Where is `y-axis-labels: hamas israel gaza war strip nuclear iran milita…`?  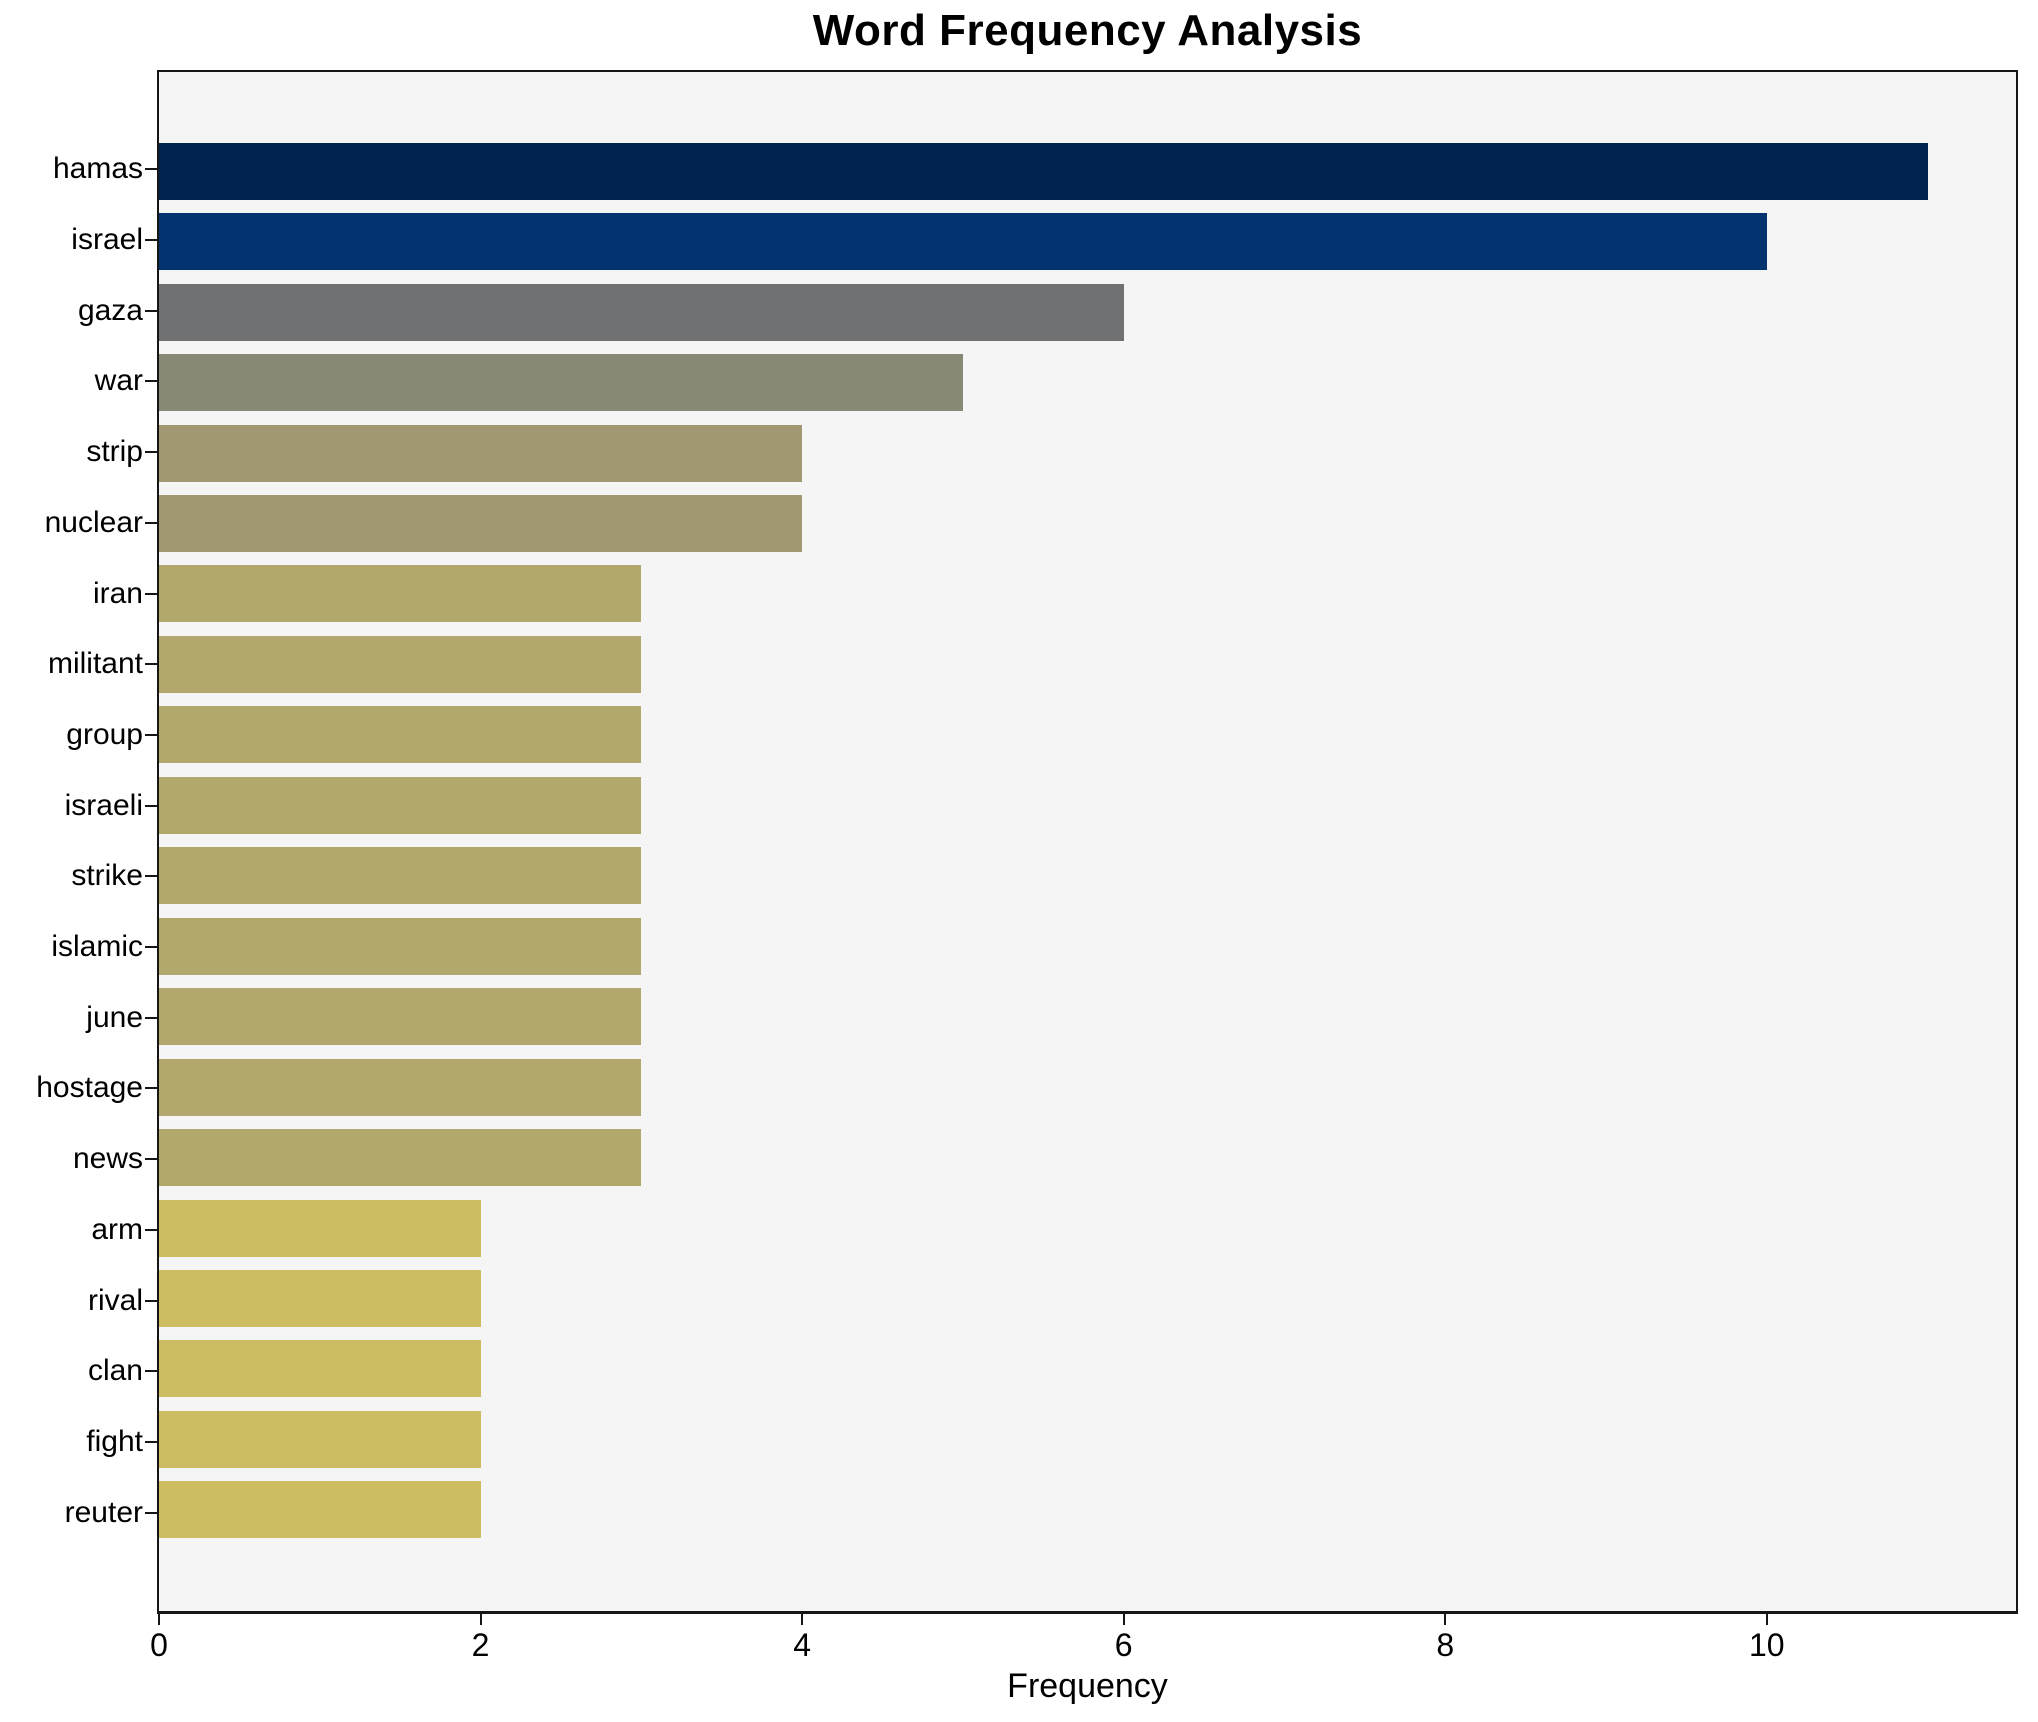
y-axis-labels: hamas israel gaza war strip nuclear iran milita… is located at coordinates (71, 842).